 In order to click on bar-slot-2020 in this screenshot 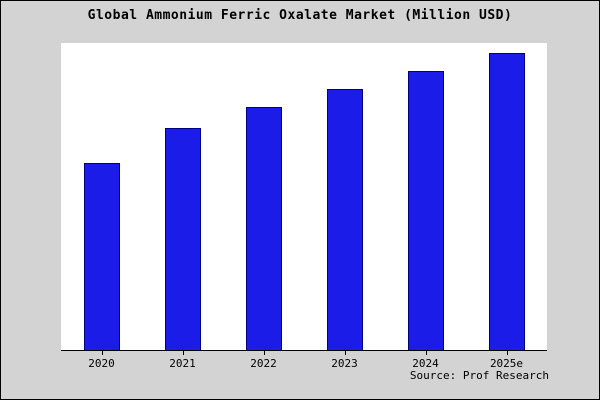, I will do `click(101, 196)`.